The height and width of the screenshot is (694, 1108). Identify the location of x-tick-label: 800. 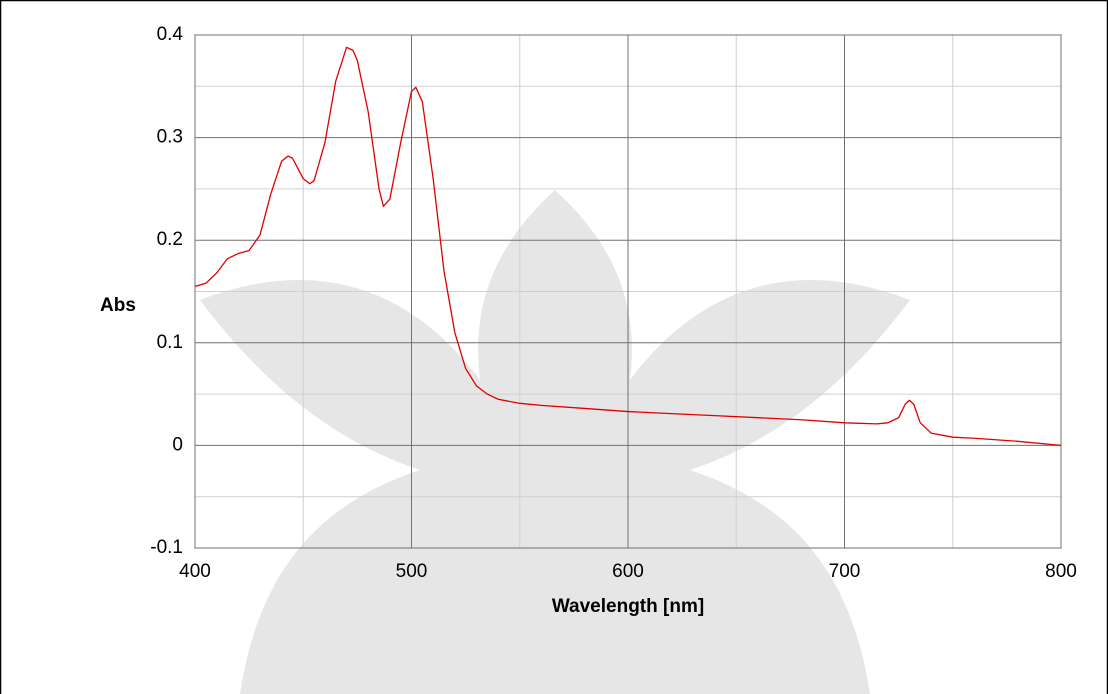
(1061, 571).